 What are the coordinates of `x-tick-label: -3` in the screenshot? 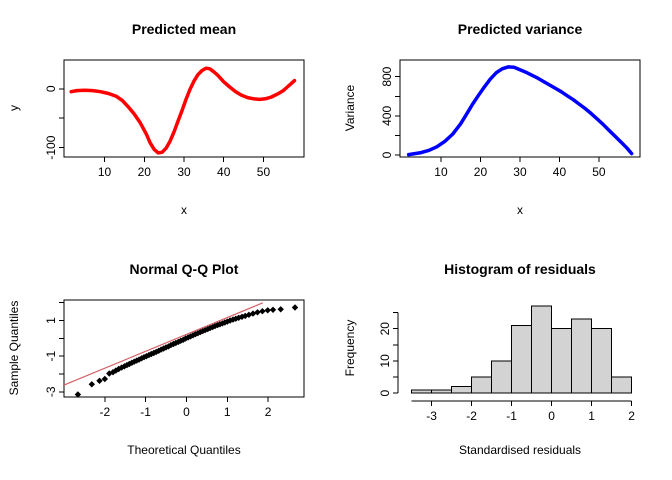 It's located at (431, 416).